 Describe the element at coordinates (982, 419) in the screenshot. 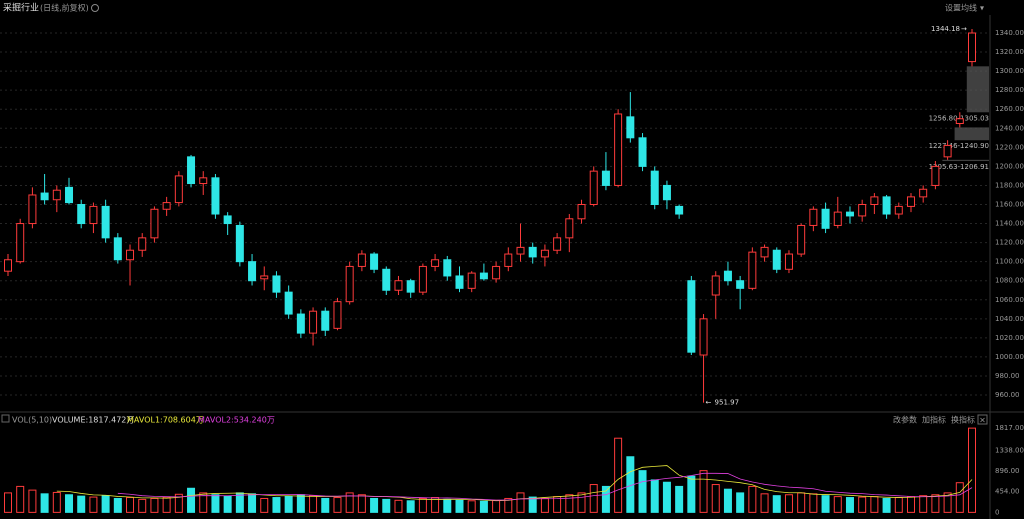

I see `close-button` at that location.